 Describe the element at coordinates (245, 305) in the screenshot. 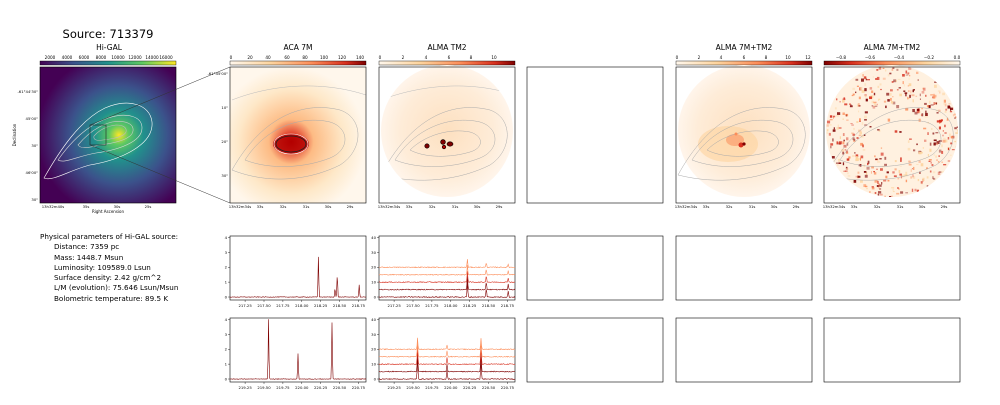

I see `spectrum-xtick: 217.25` at that location.